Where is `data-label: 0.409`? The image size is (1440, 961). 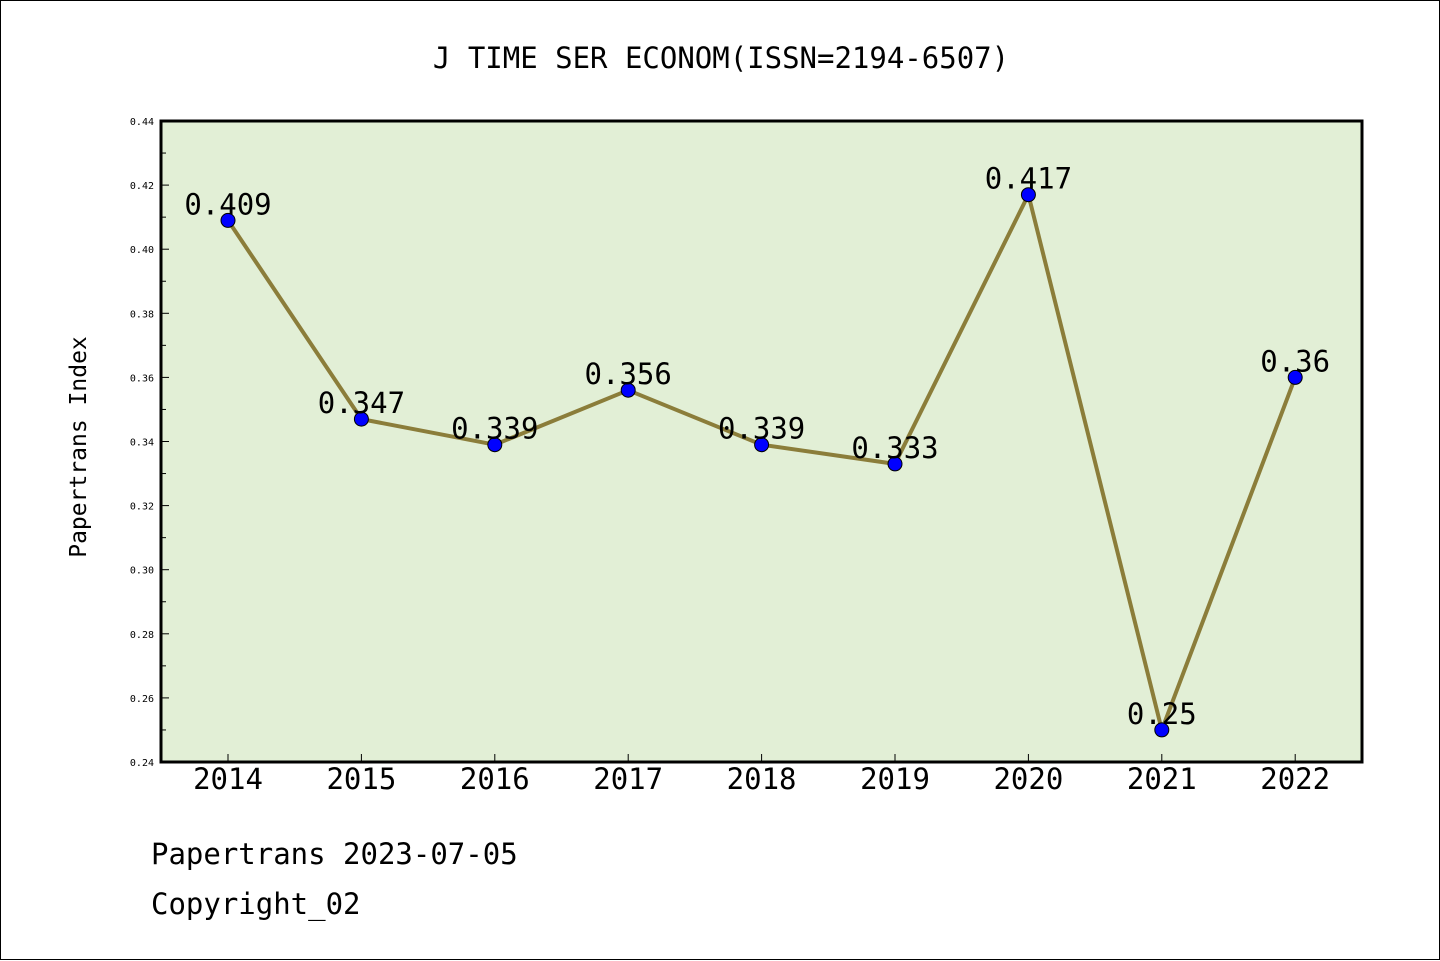
data-label: 0.409 is located at coordinates (227, 204).